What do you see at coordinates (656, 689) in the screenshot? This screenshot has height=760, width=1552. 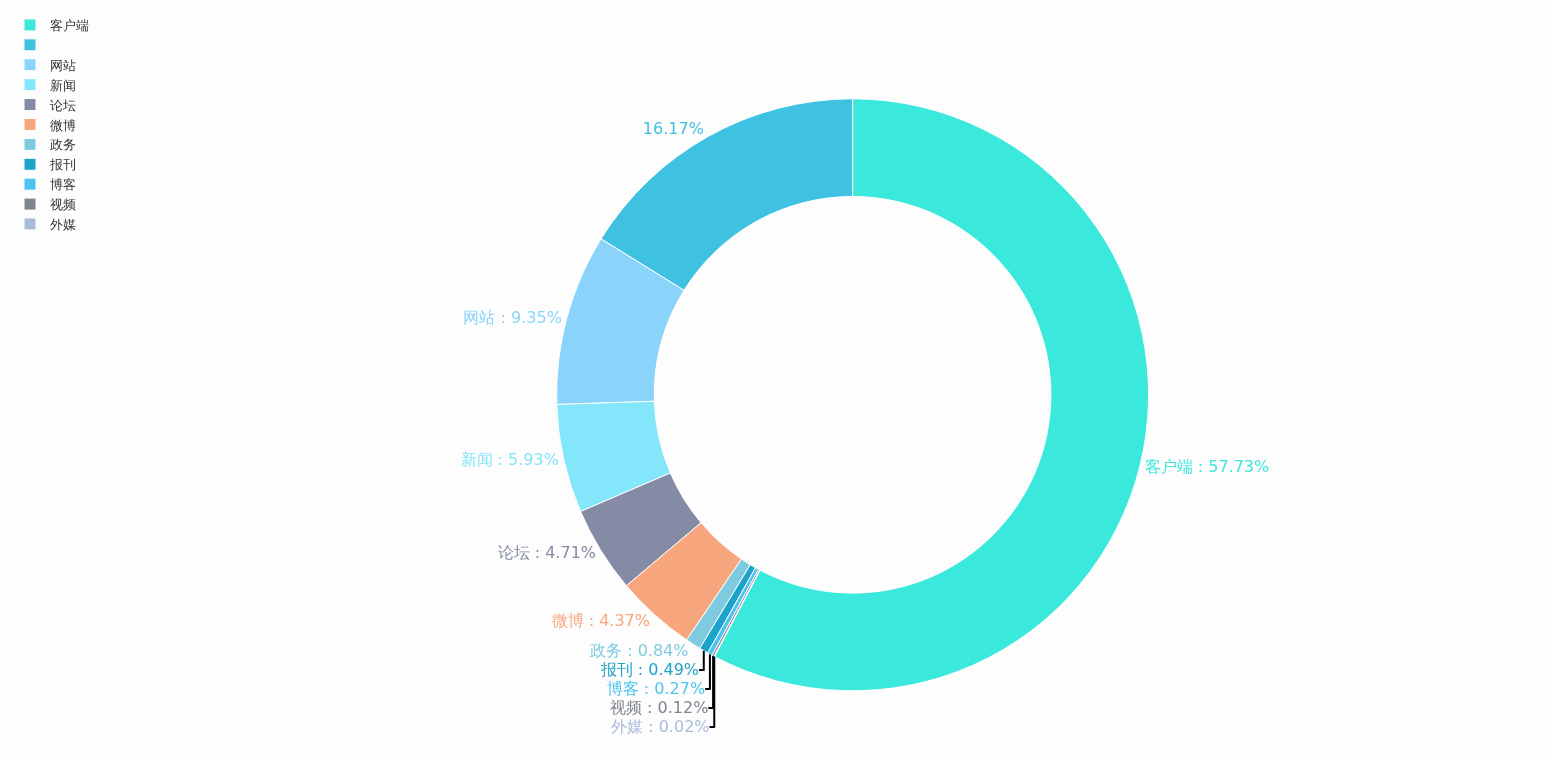 I see `data-label: 博客 : 0.27%` at bounding box center [656, 689].